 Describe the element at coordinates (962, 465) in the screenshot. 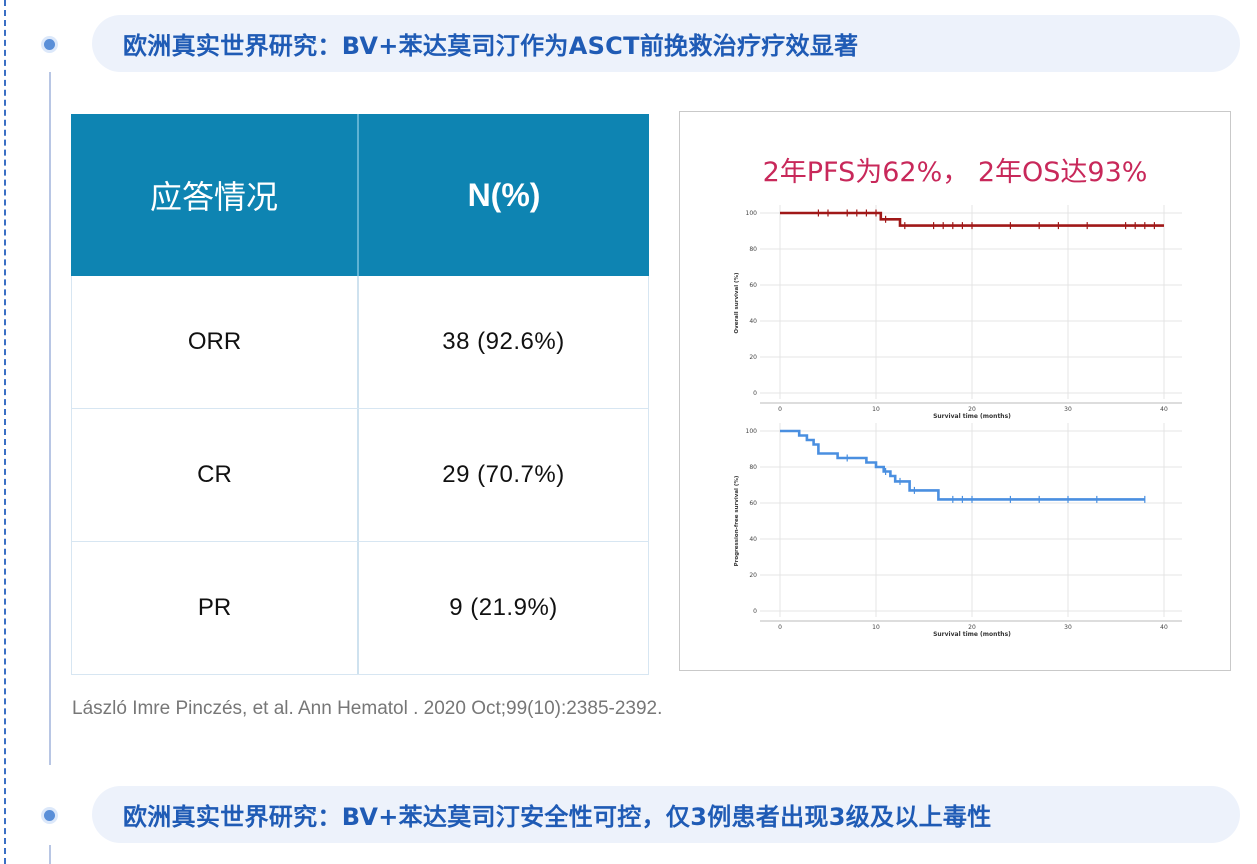

I see `pfs-survival-line` at that location.